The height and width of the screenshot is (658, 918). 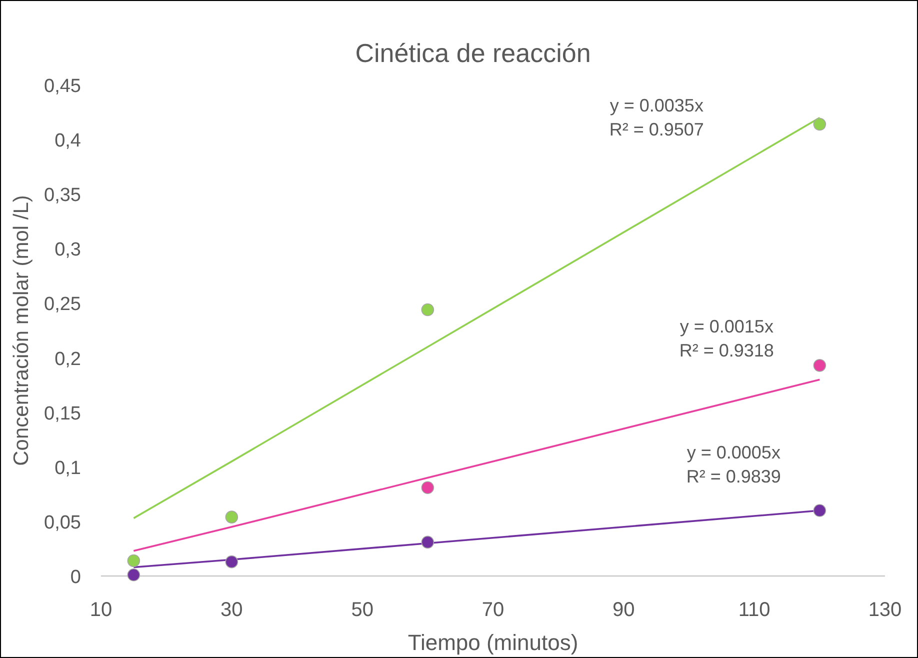 I want to click on annotation: R² = 0.9318, so click(x=726, y=350).